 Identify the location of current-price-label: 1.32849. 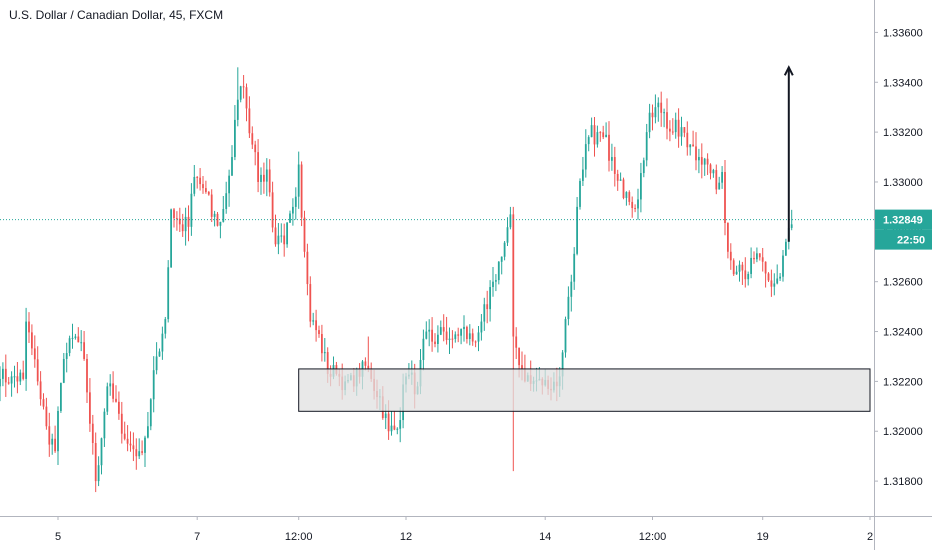
(903, 221).